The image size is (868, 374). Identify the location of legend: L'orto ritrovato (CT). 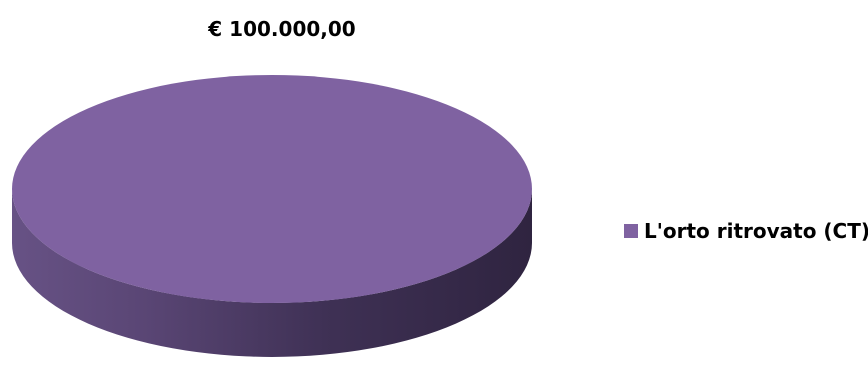
(746, 231).